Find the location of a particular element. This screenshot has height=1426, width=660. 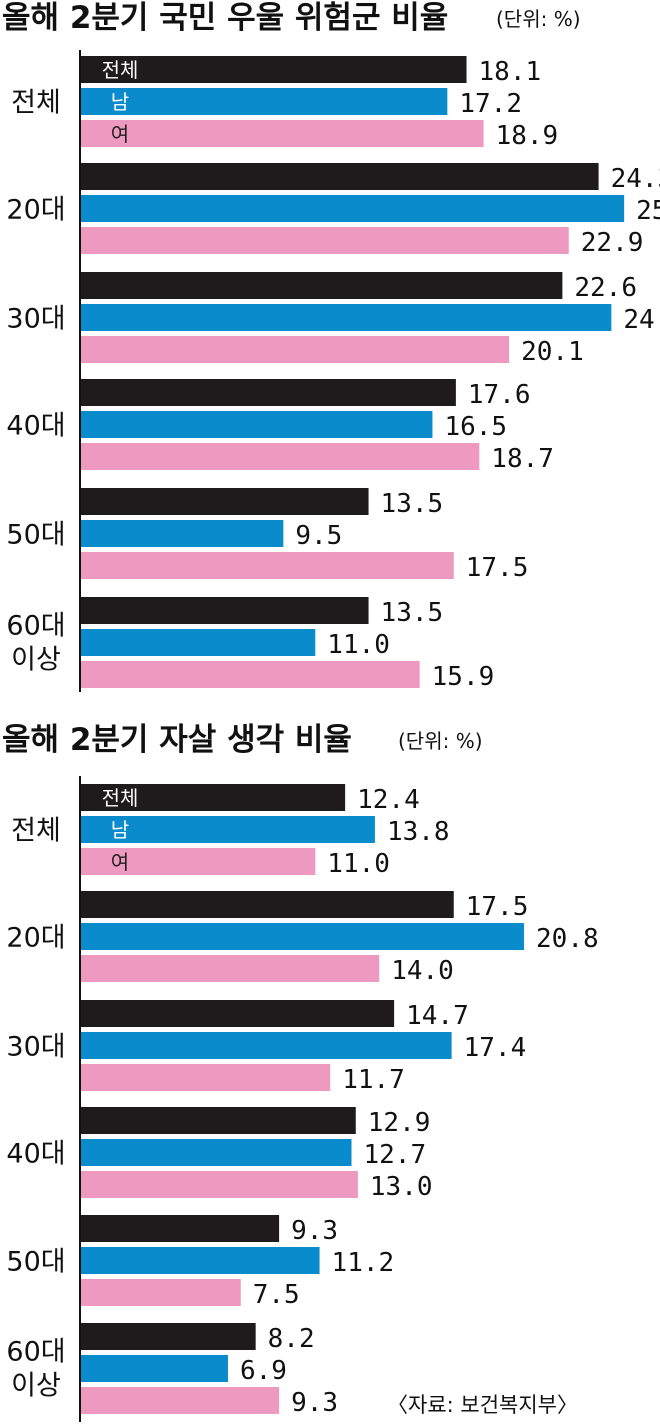

data-label: 11.7 is located at coordinates (373, 1080).